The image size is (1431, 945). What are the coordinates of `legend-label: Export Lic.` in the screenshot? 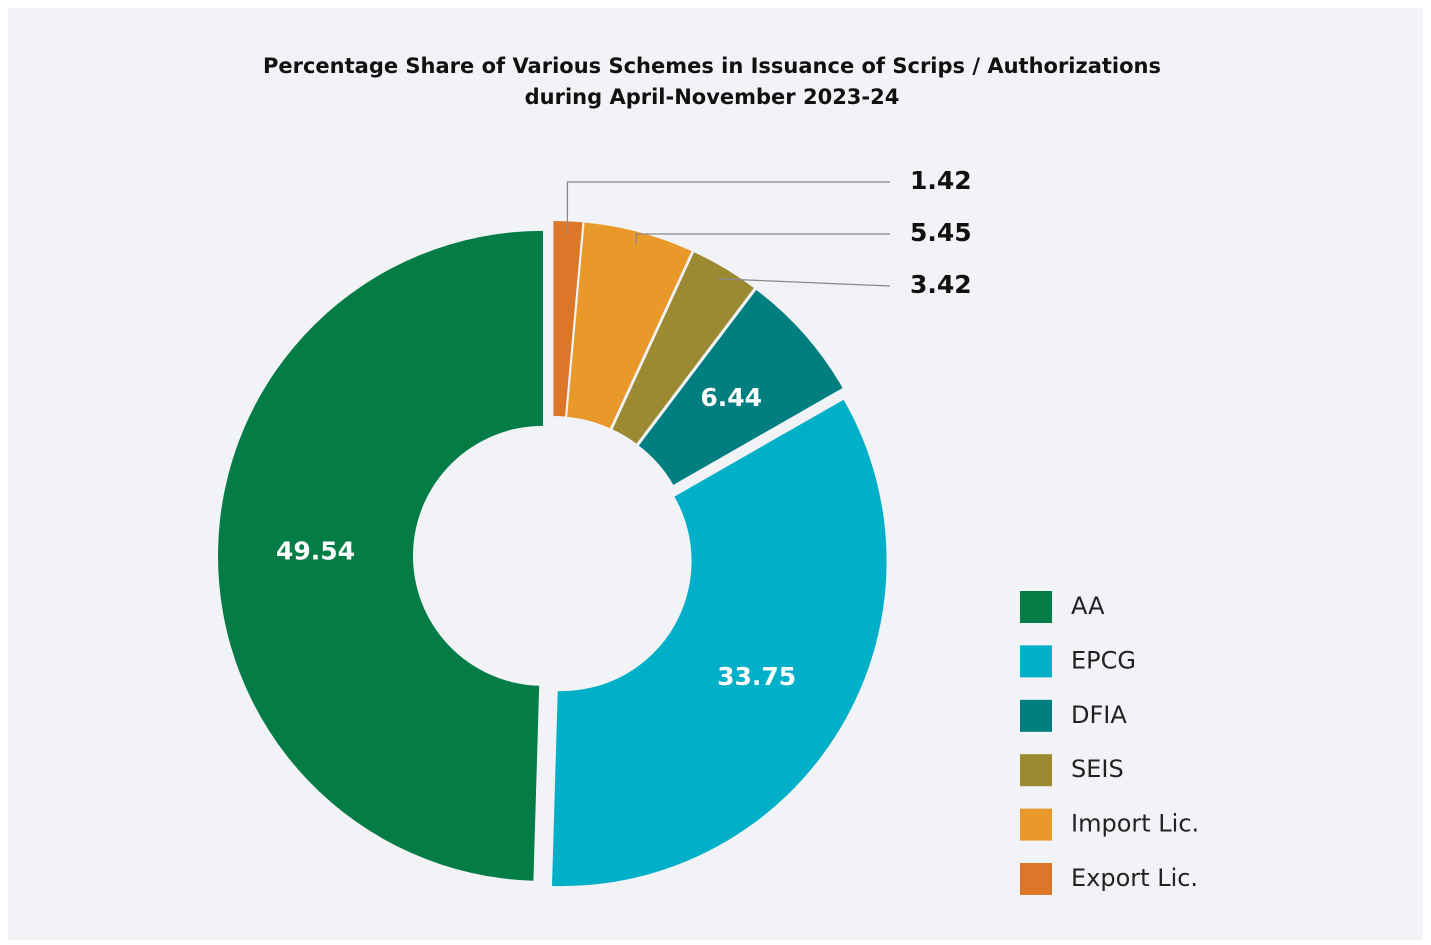 It's located at (1134, 878).